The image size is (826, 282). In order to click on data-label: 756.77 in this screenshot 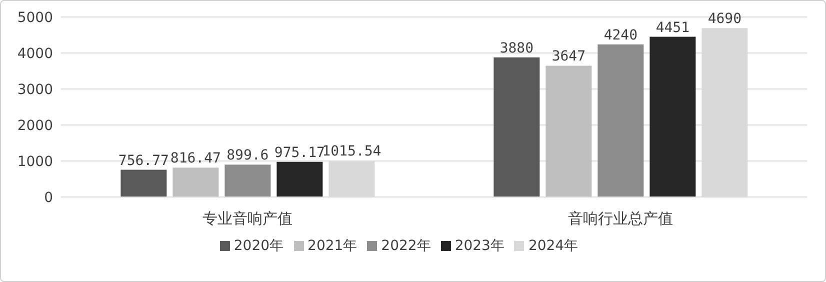, I will do `click(143, 160)`.